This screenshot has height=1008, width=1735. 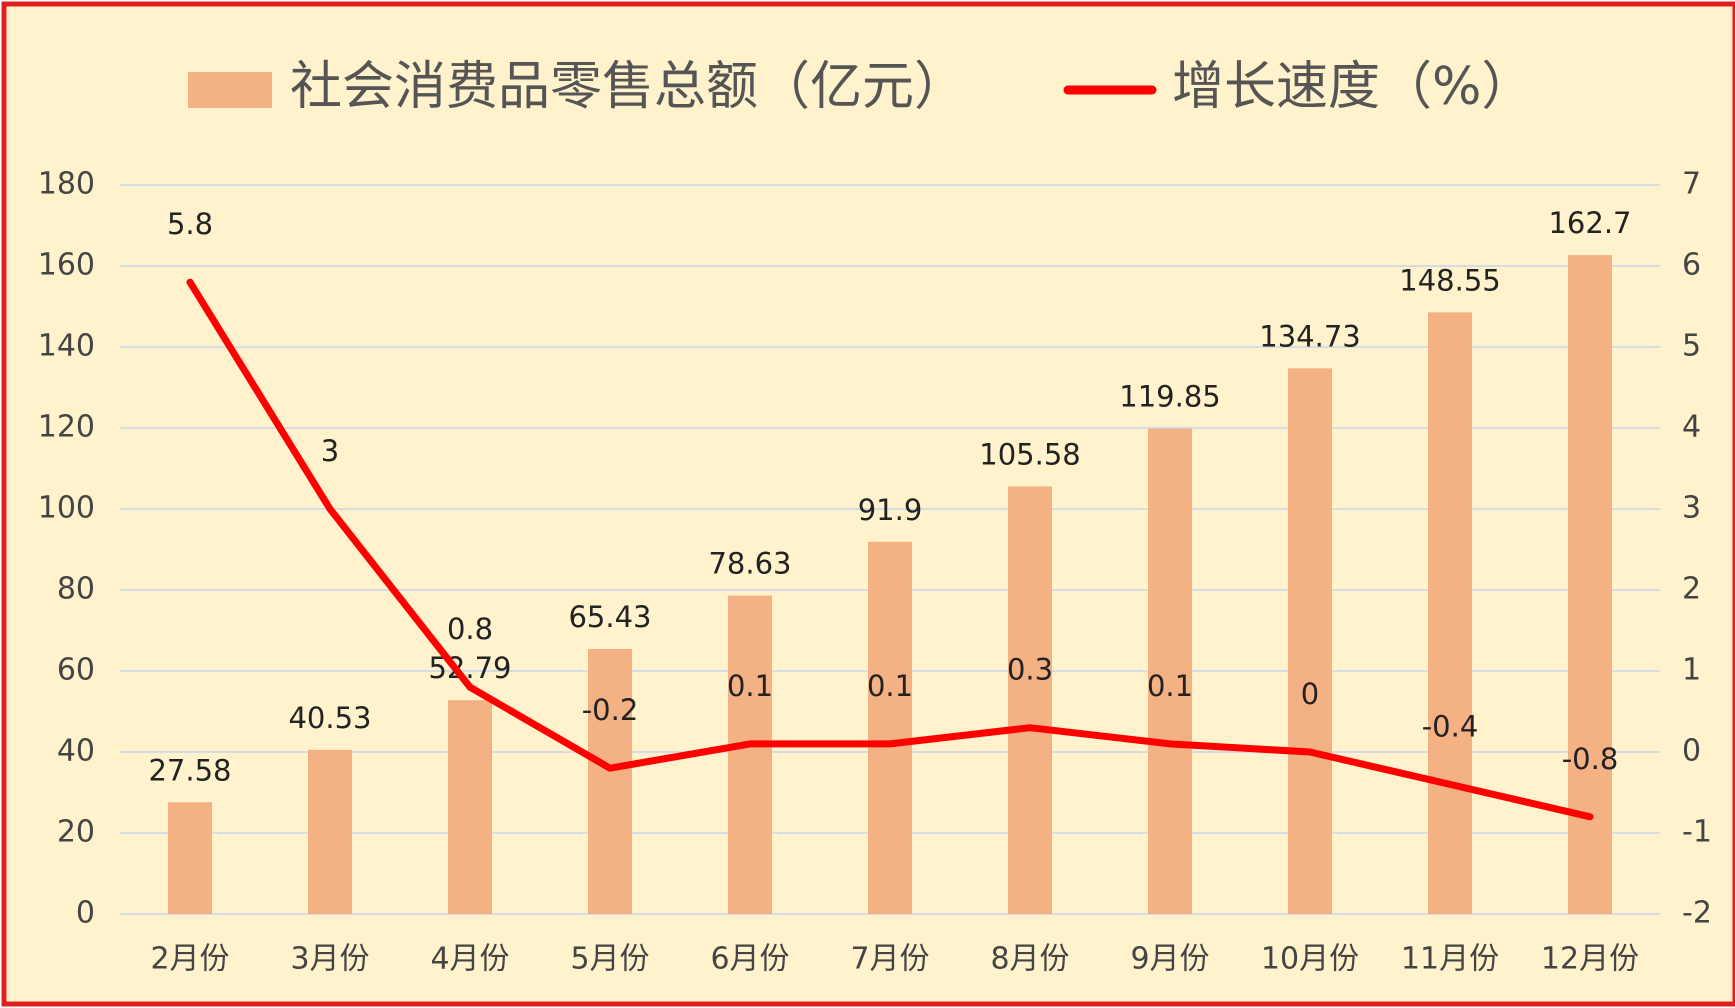 What do you see at coordinates (1697, 832) in the screenshot?
I see `y2-tick-label: -1` at bounding box center [1697, 832].